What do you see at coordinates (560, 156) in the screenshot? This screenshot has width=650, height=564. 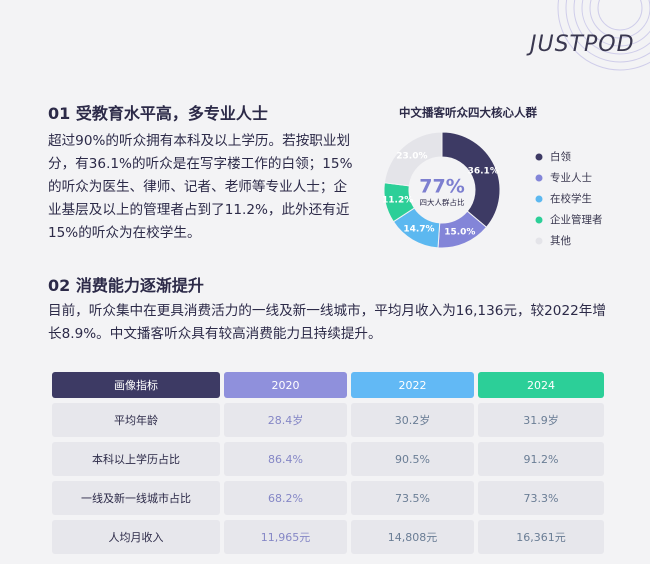 I see `legend-label: 白领` at bounding box center [560, 156].